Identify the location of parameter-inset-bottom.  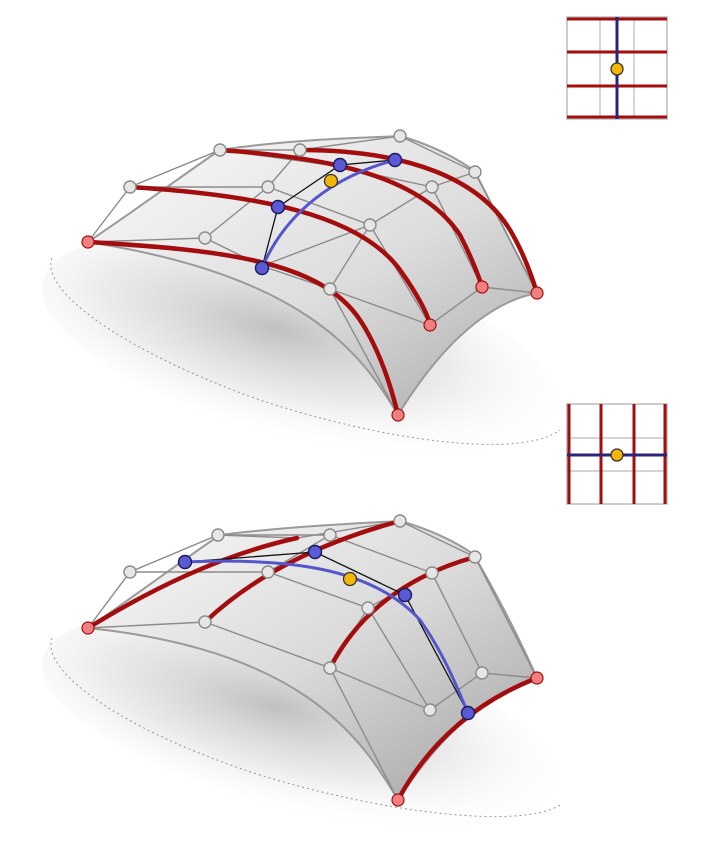
(617, 454).